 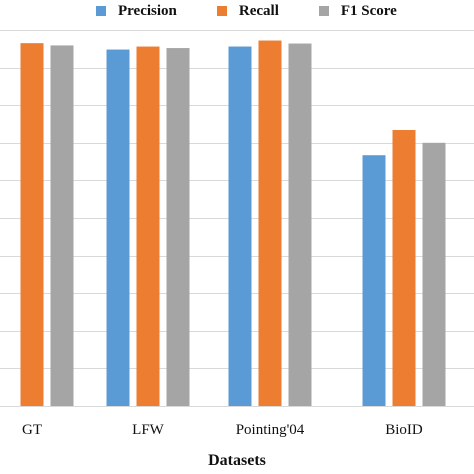 What do you see at coordinates (32, 430) in the screenshot?
I see `x-tick-label: GT` at bounding box center [32, 430].